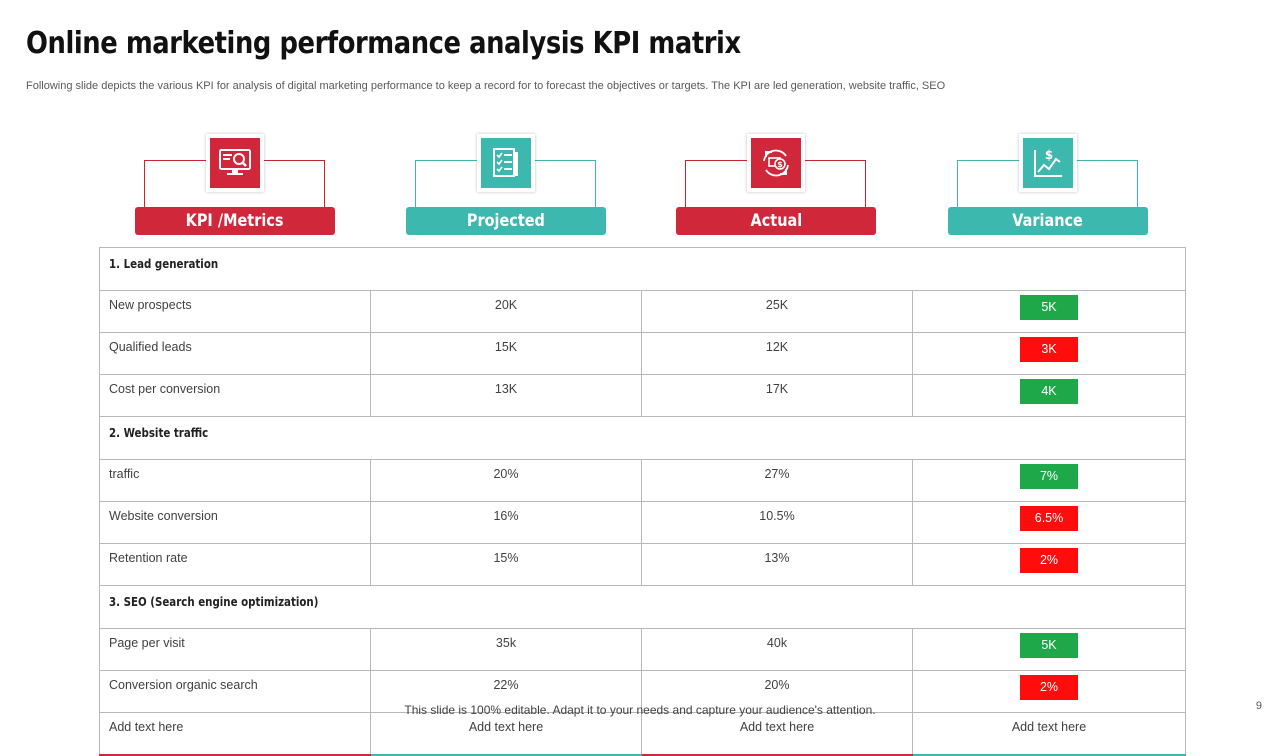  I want to click on section-row: 2. Website traffic, so click(642, 438).